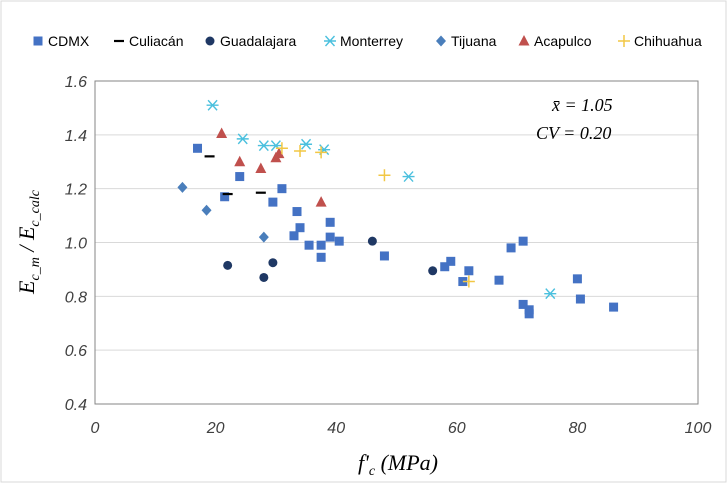 This screenshot has height=483, width=727. I want to click on legend-label-culiac-n: Culiacán, so click(156, 41).